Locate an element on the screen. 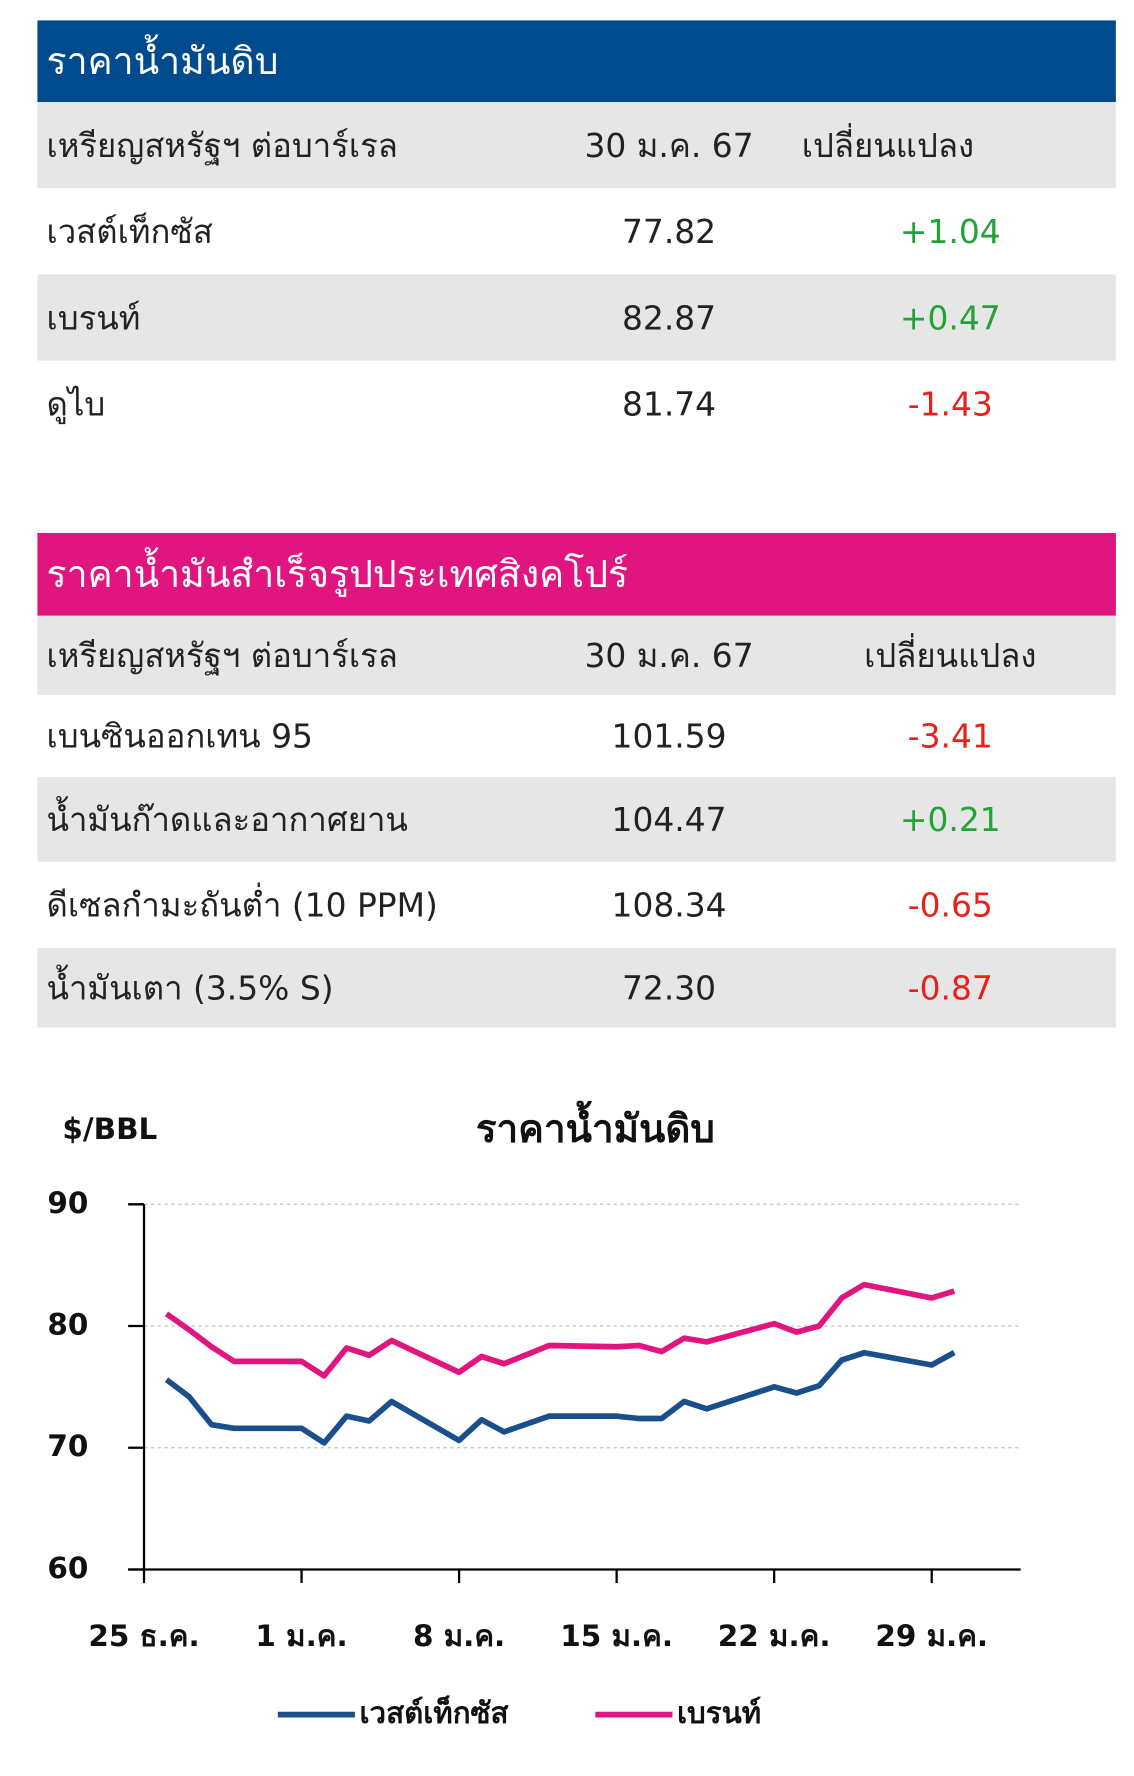 The height and width of the screenshot is (1776, 1134). table-title: ราคาน้ำมันดิบ is located at coordinates (162, 58).